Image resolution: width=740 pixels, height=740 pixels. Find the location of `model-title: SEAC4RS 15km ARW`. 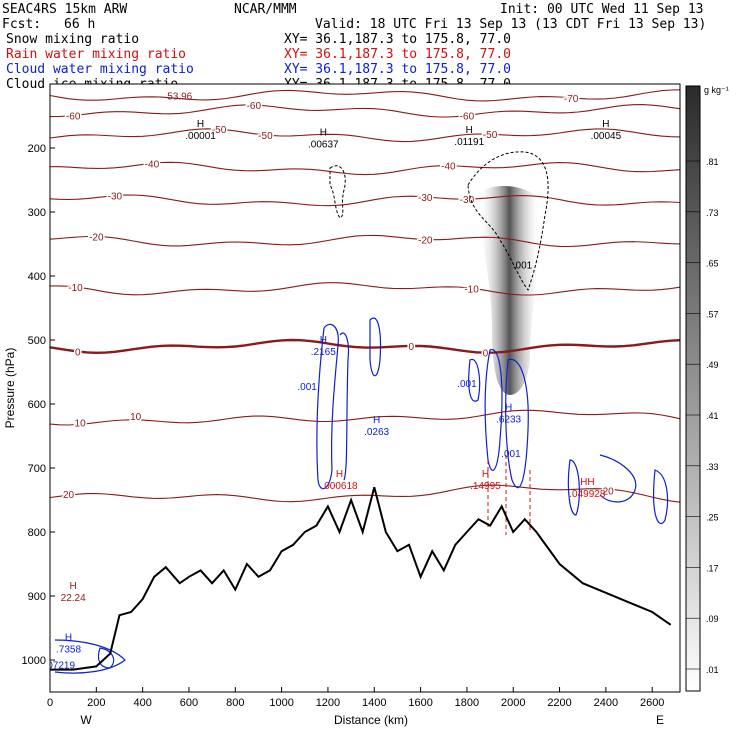

model-title: SEAC4RS 15km ARW is located at coordinates (64, 9).